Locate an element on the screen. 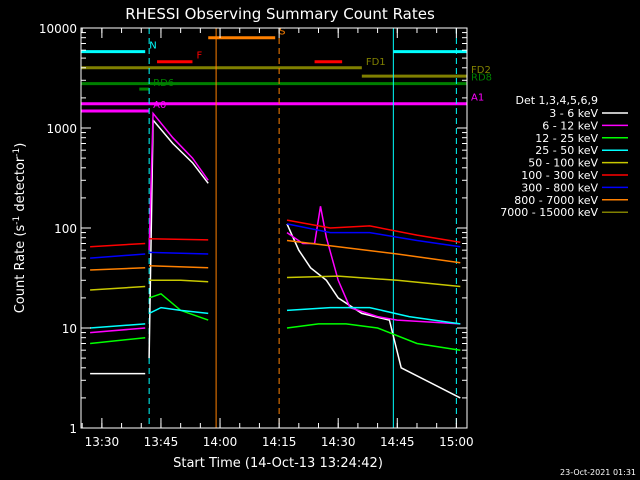  flag-label-rd8: RD8 is located at coordinates (481, 78).